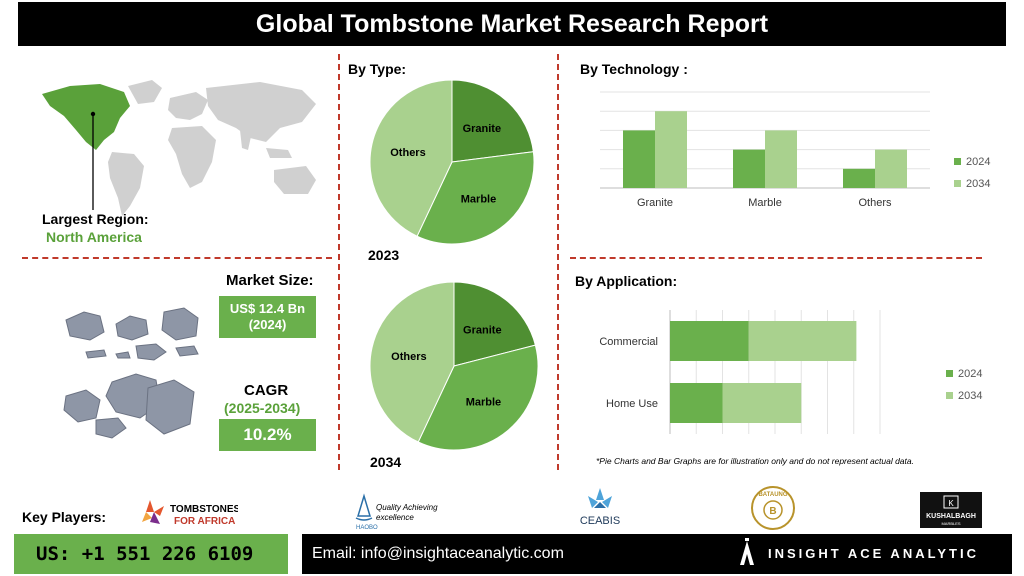 The height and width of the screenshot is (576, 1024). I want to click on pie-year-2034: 2034, so click(386, 462).